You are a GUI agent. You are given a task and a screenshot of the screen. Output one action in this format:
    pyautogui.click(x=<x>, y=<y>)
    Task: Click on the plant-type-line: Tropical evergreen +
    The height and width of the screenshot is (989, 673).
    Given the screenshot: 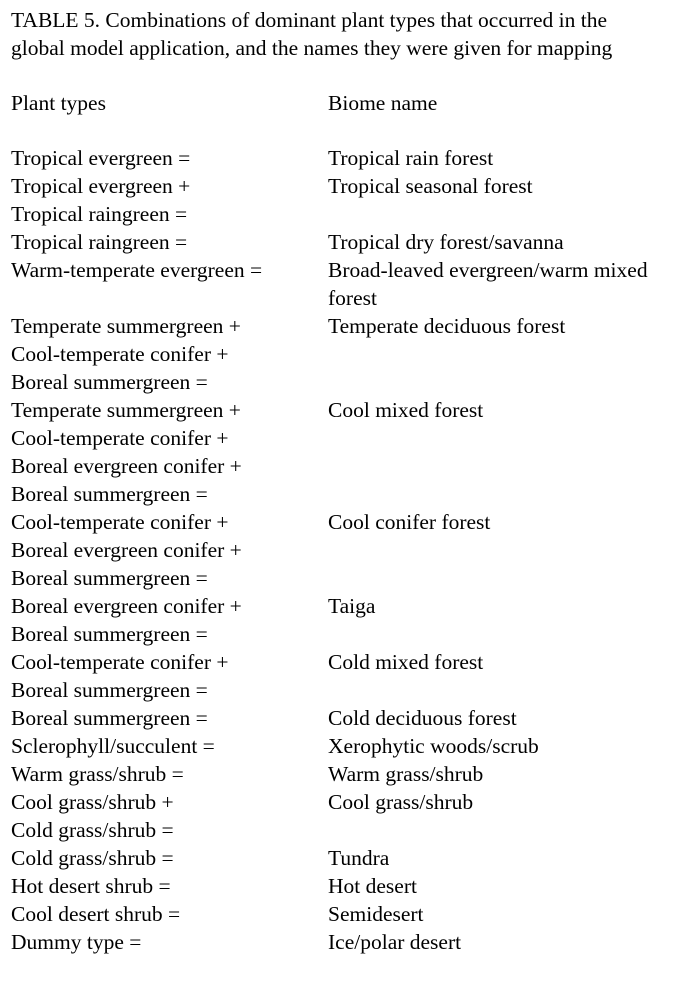 What is the action you would take?
    pyautogui.click(x=101, y=186)
    